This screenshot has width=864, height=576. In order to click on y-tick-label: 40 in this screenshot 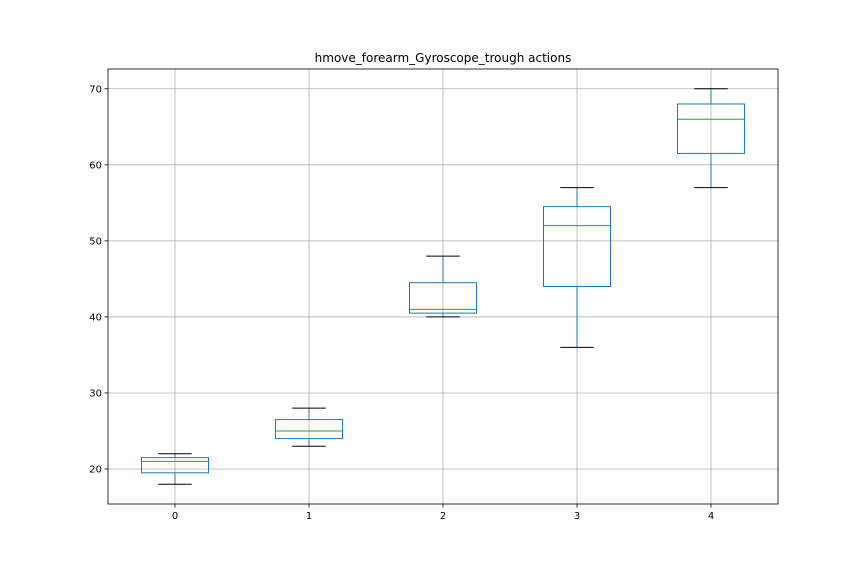, I will do `click(95, 317)`.